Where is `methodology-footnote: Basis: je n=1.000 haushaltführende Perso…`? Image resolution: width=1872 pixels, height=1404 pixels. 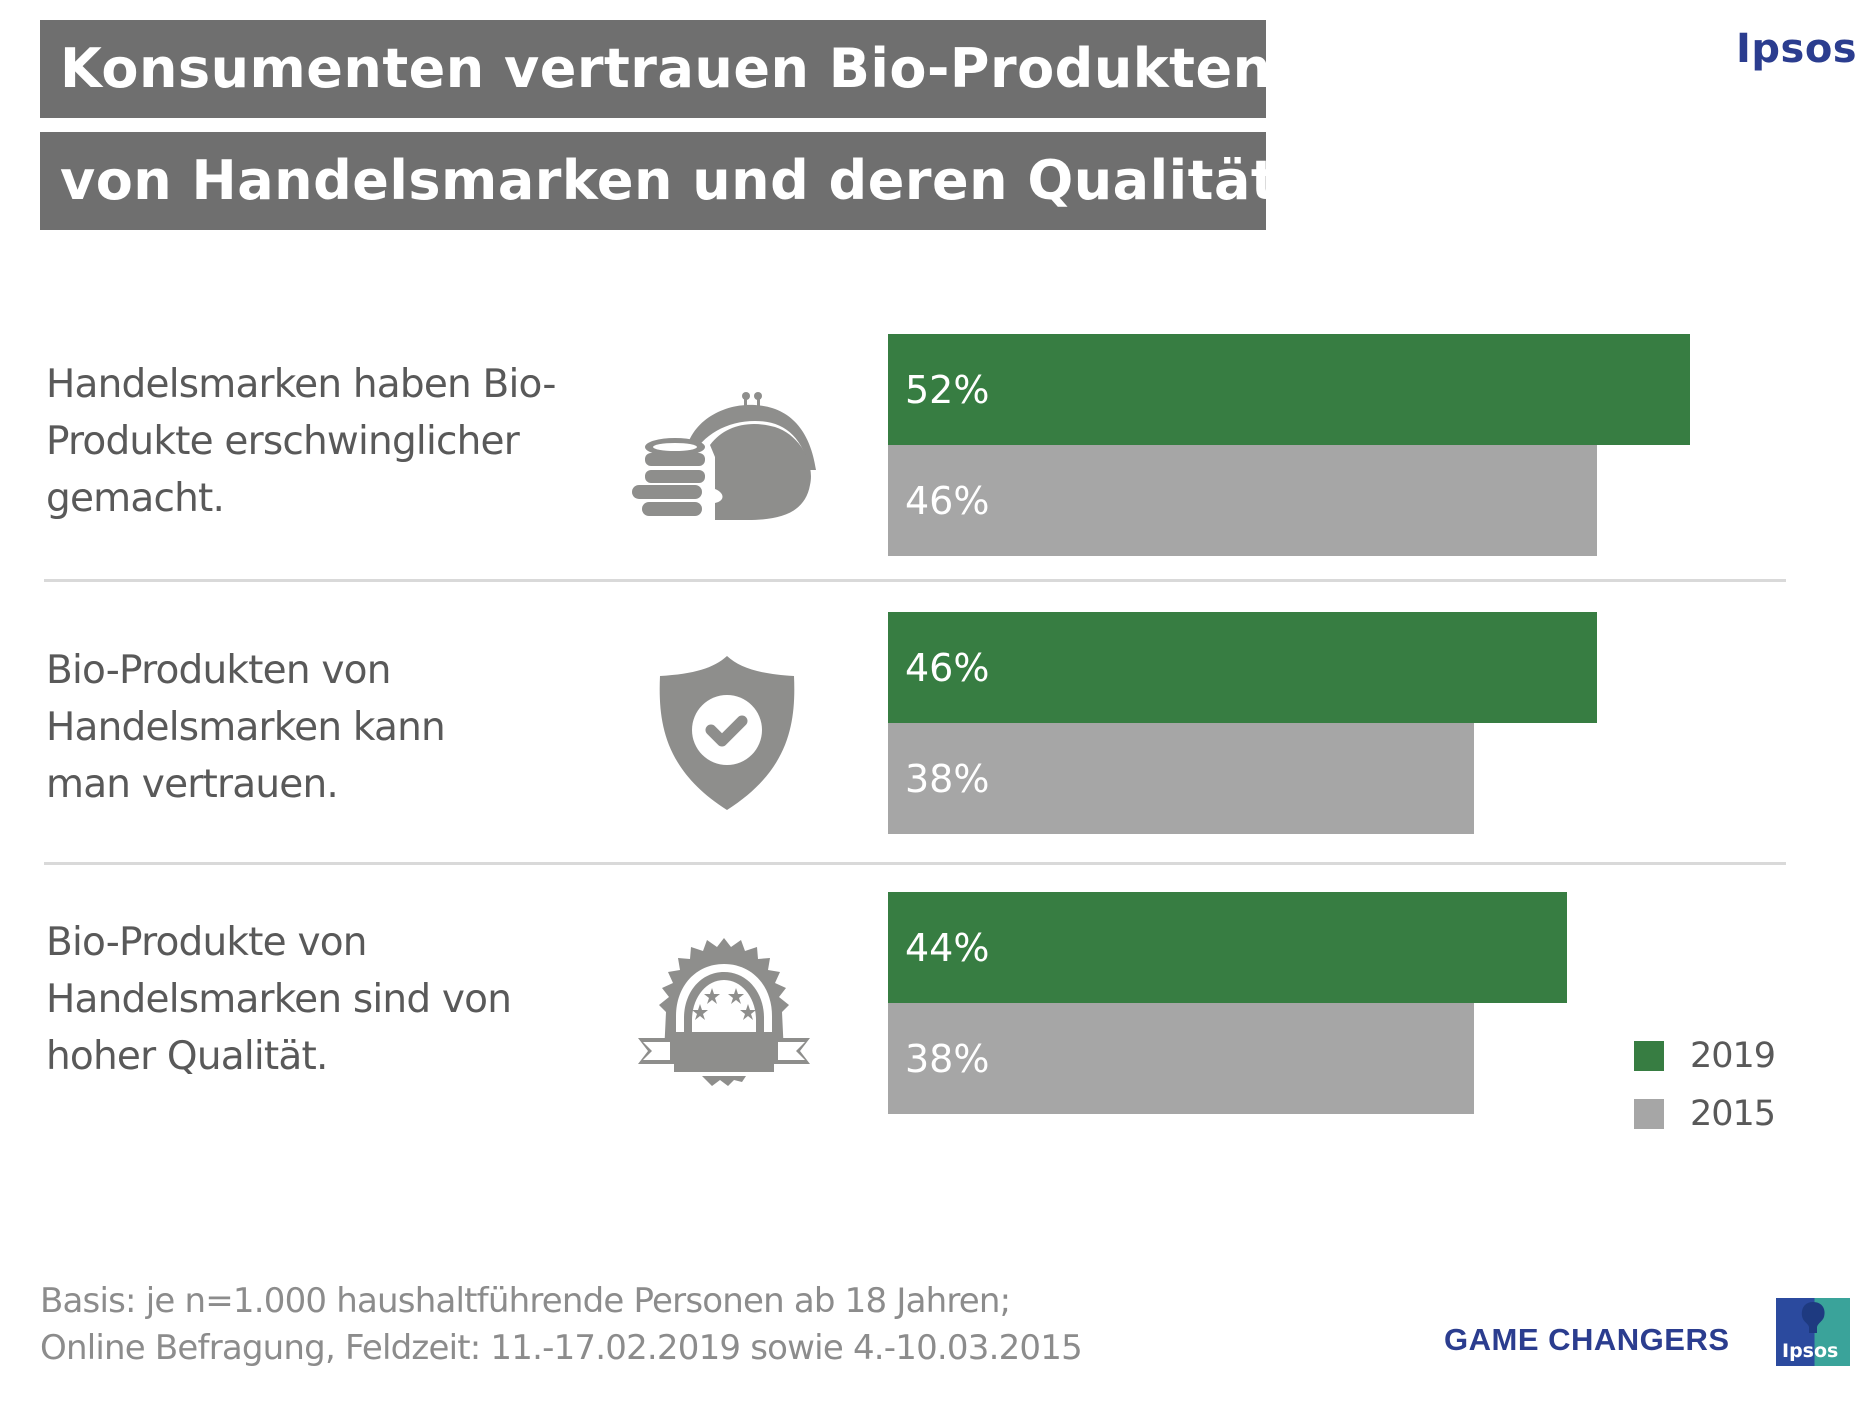 methodology-footnote: Basis: je n=1.000 haushaltführende Perso… is located at coordinates (561, 1325).